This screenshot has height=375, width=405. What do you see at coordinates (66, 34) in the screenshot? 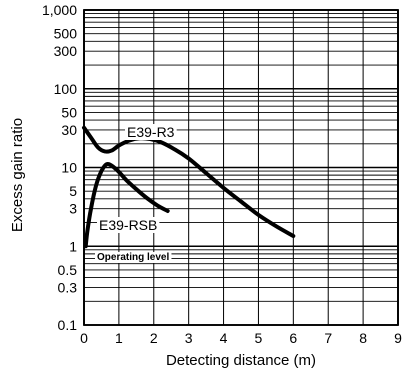
I see `y-tick-label: 500` at bounding box center [66, 34].